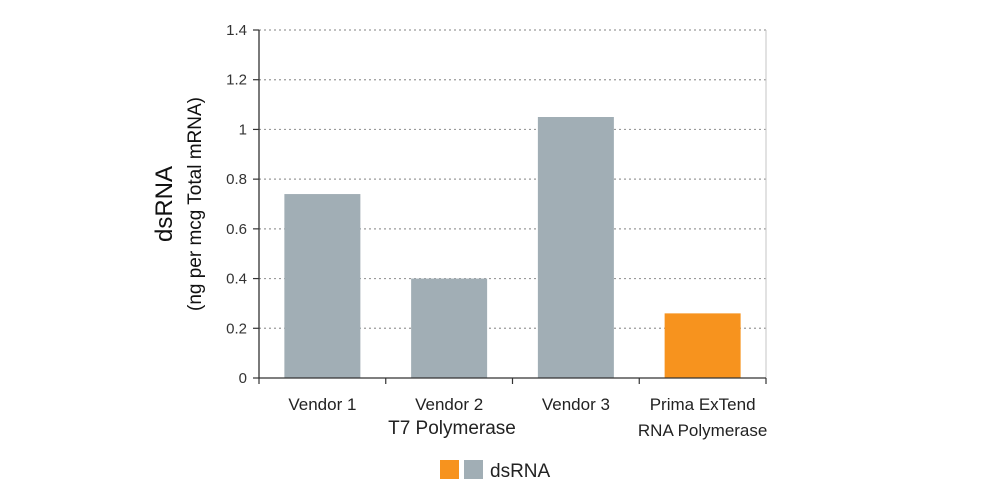 Image resolution: width=1000 pixels, height=500 pixels. Describe the element at coordinates (236, 30) in the screenshot. I see `y-tick-label: 1.4` at that location.